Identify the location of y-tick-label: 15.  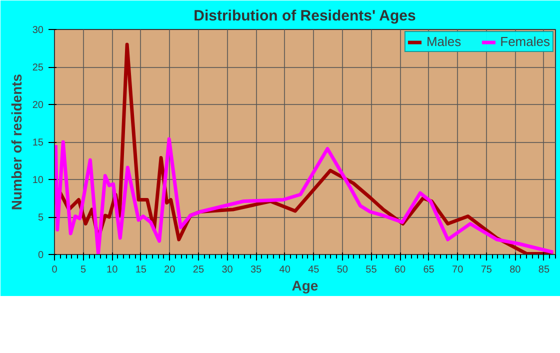
(38, 143).